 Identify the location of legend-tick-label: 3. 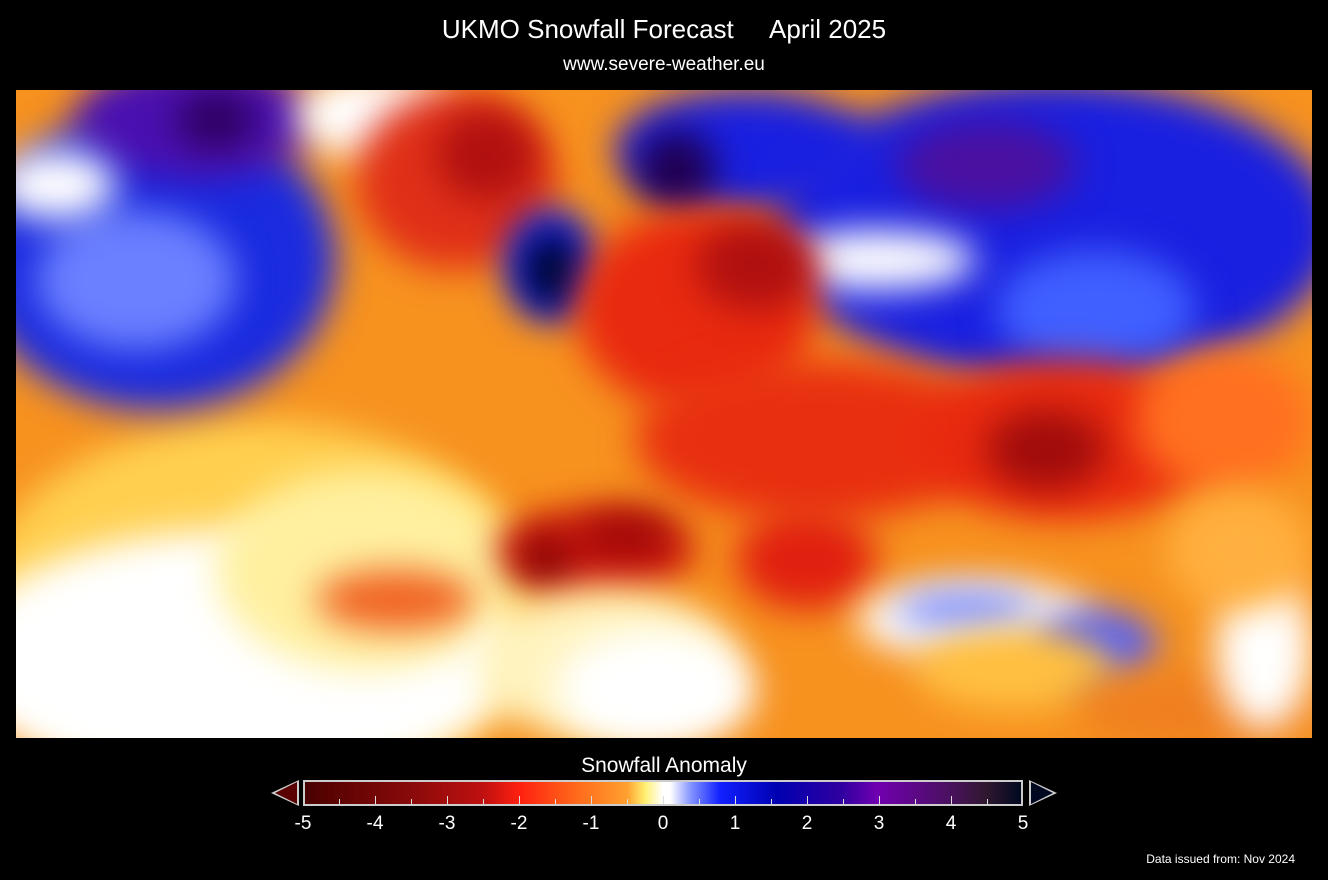
(879, 823).